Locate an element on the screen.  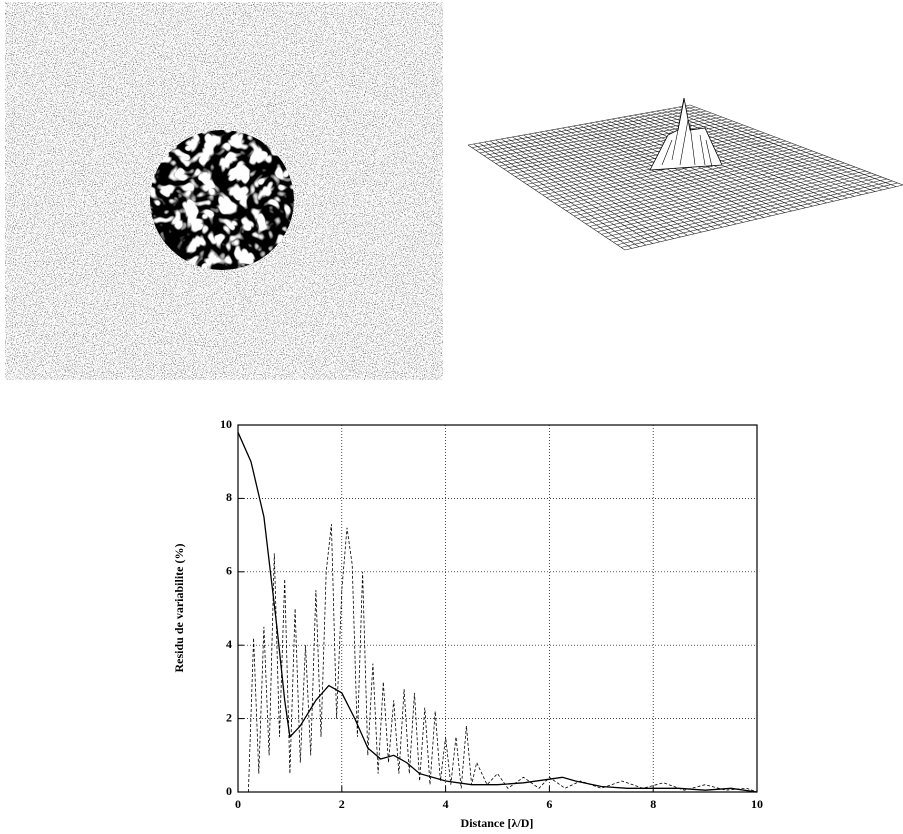
x-tick-label: 8 is located at coordinates (653, 804).